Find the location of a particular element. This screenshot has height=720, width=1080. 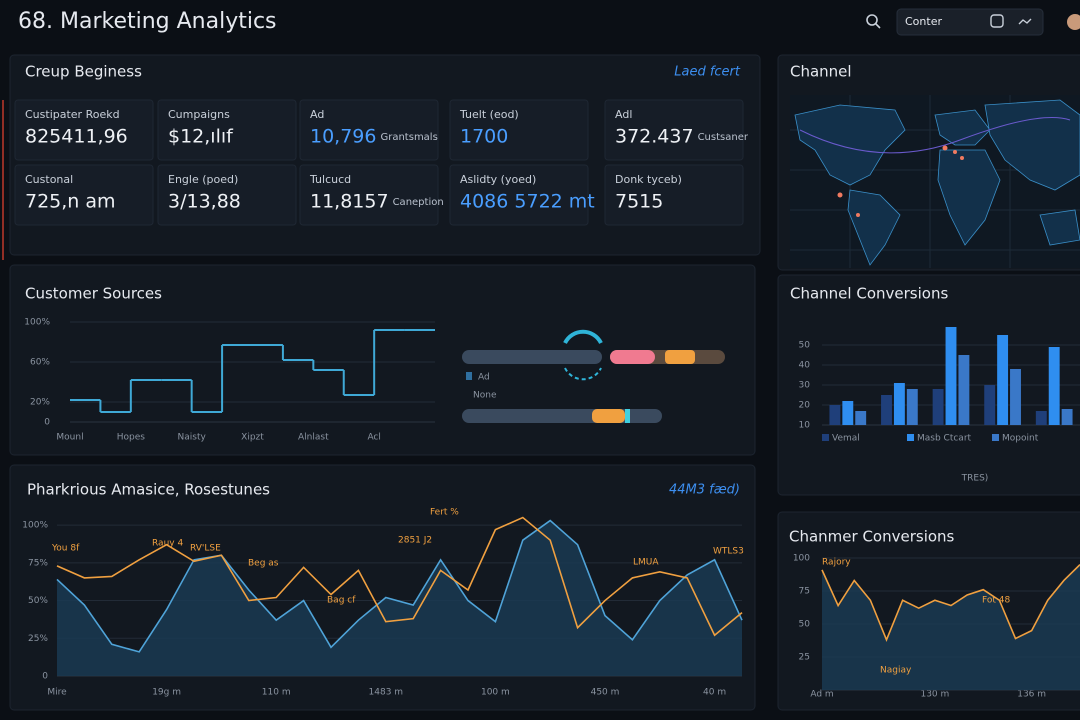

search-icon is located at coordinates (873, 21).